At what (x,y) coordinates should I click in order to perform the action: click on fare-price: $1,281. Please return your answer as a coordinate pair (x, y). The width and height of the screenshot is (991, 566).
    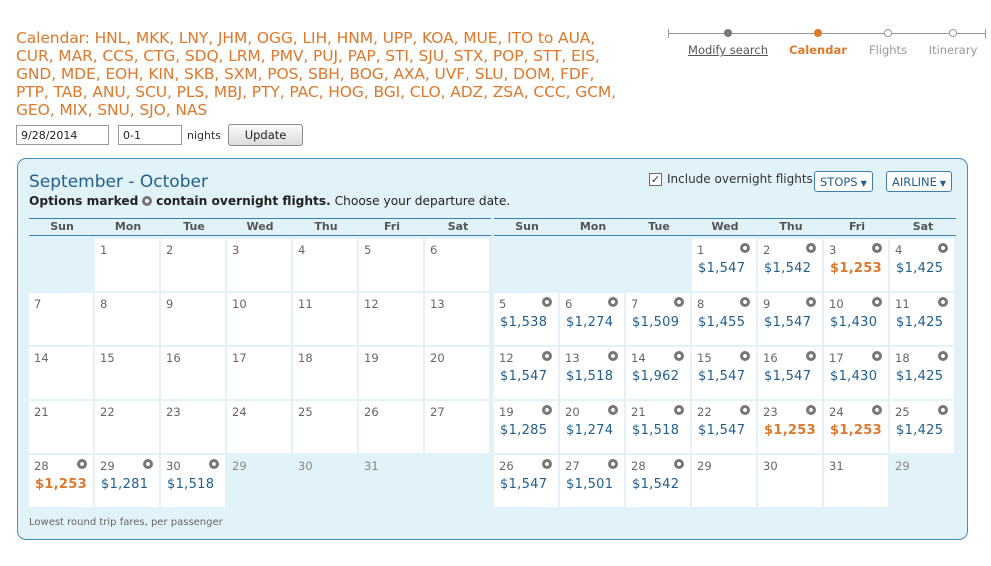
    Looking at the image, I should click on (125, 484).